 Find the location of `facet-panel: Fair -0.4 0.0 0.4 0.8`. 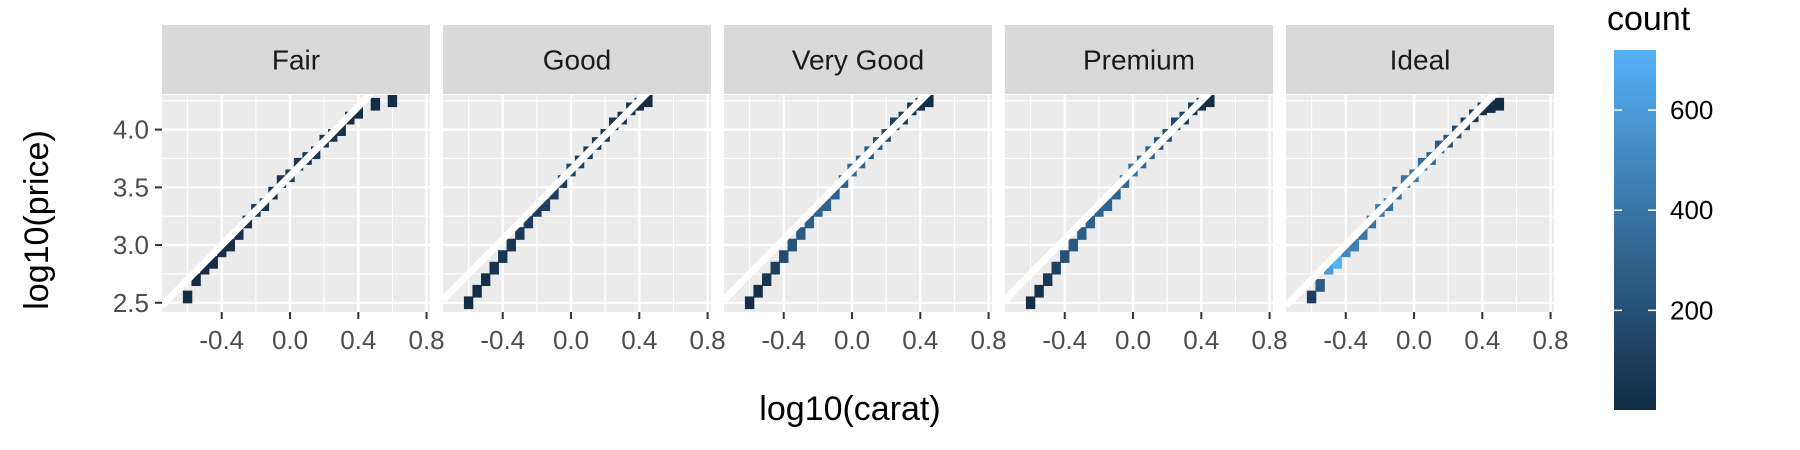

facet-panel: Fair -0.4 0.0 0.4 0.8 is located at coordinates (303, 190).